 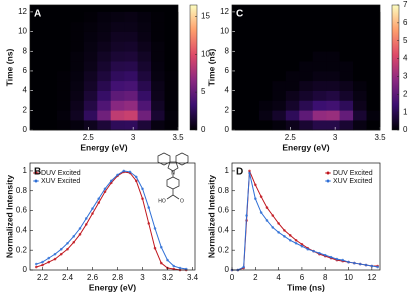 What do you see at coordinates (205, 15) in the screenshot?
I see `colorbar-tick-label: 15` at bounding box center [205, 15].